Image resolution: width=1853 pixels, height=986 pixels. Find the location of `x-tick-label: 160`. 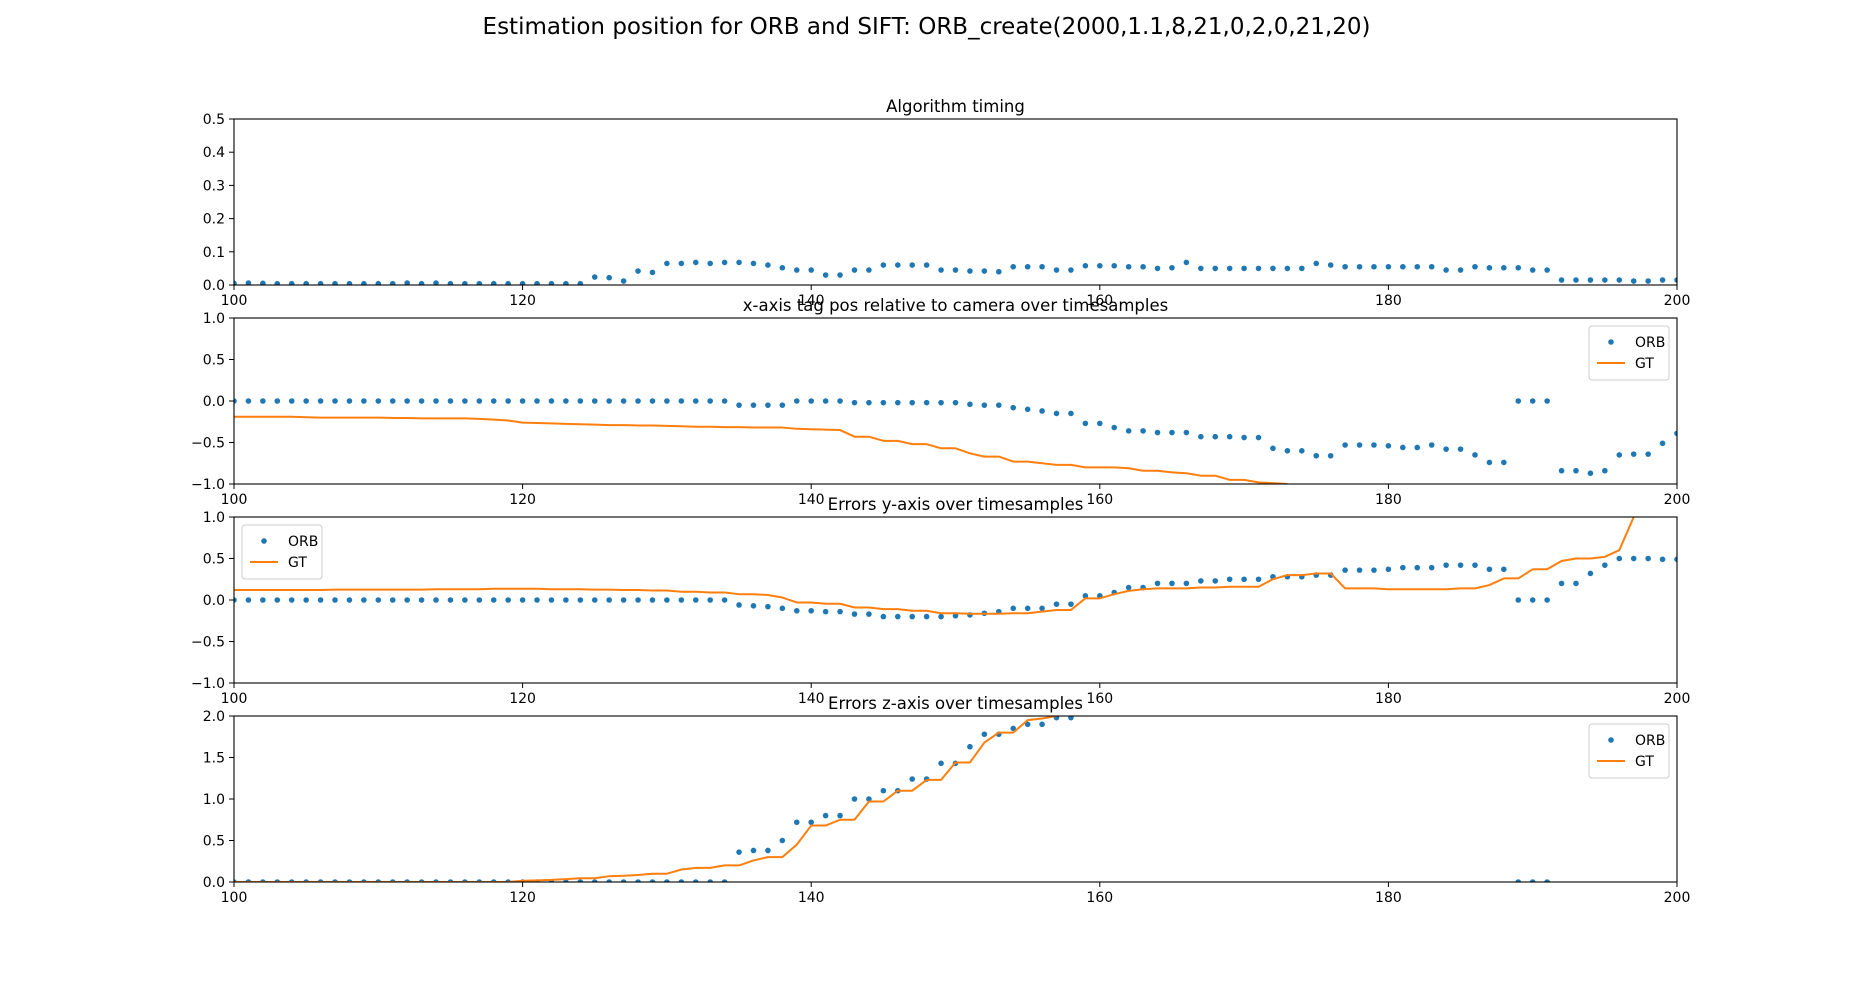

x-tick-label: 160 is located at coordinates (1099, 500).